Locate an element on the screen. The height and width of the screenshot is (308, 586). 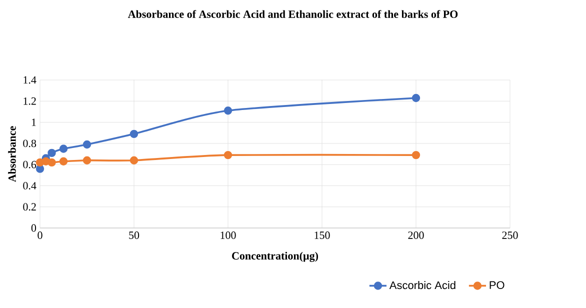
x-tick-label: 100 is located at coordinates (228, 235).